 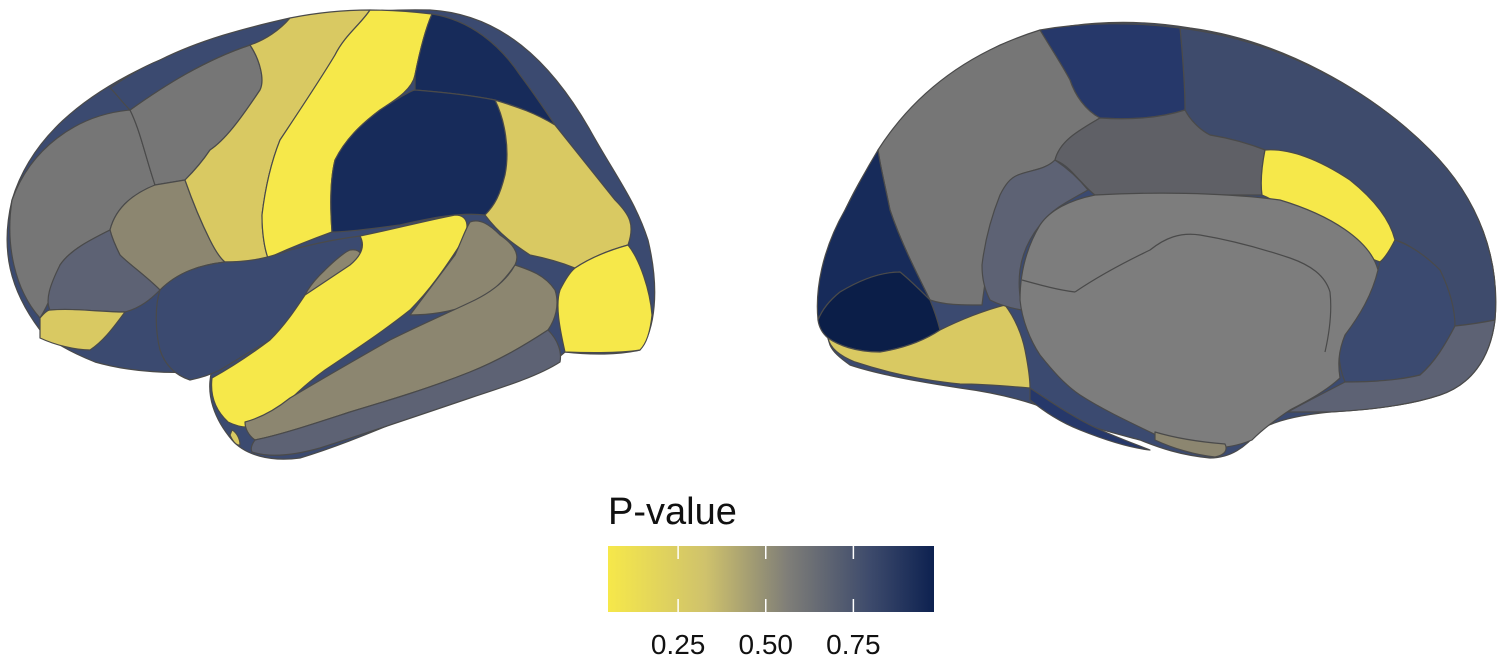 I want to click on region-lateral-orbitofrontal, so click(x=82, y=329).